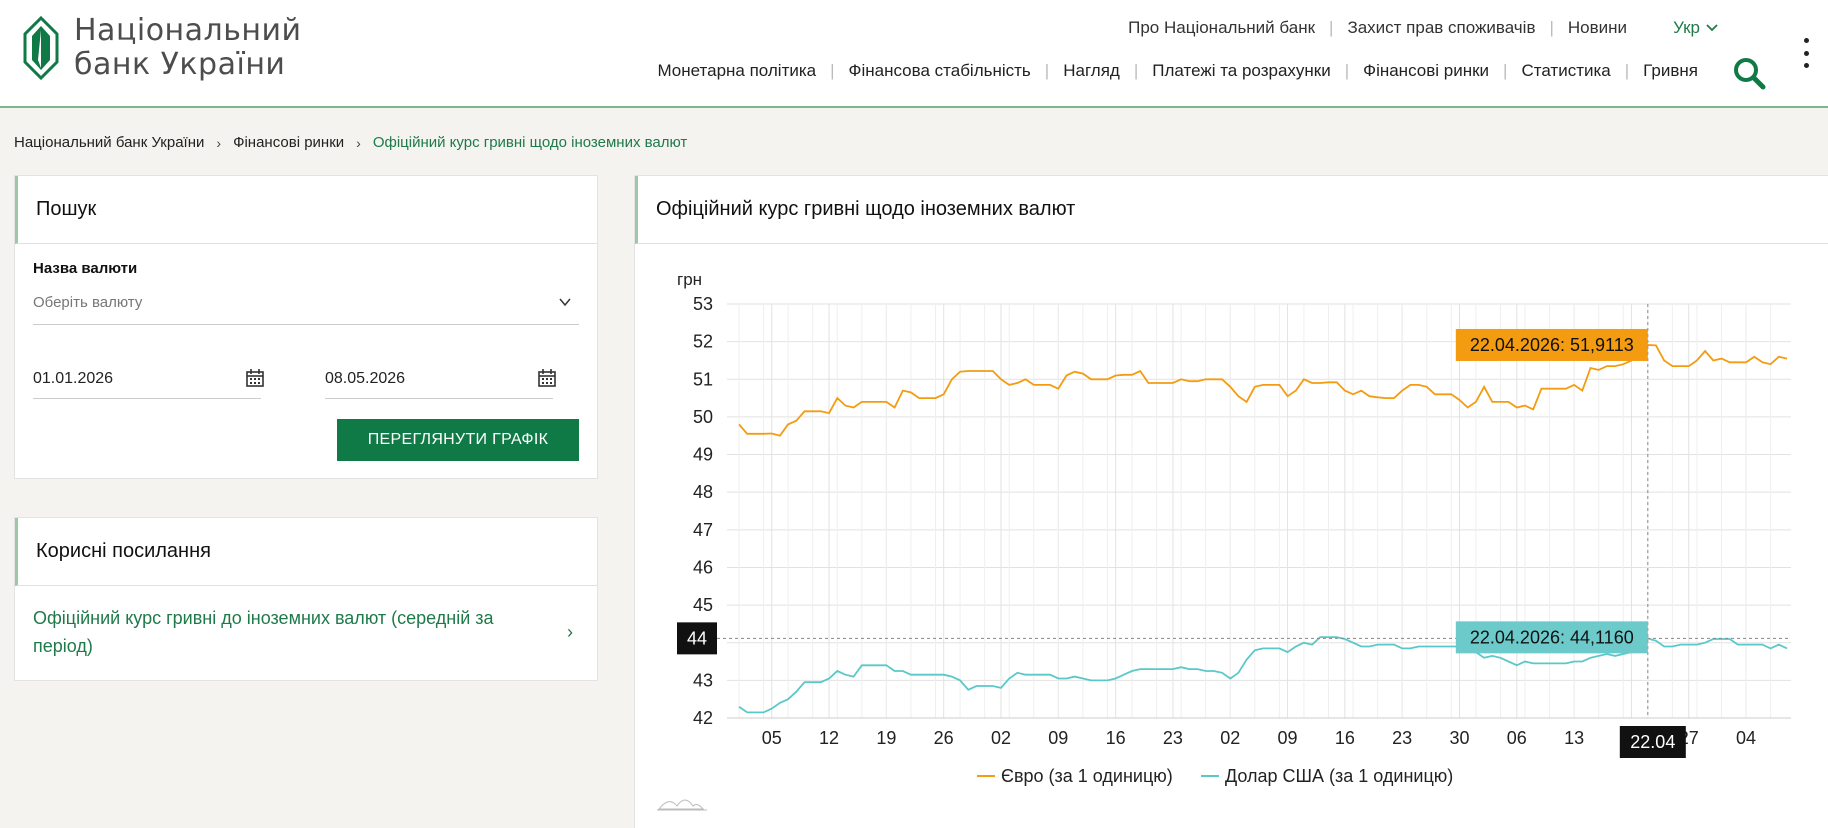  Describe the element at coordinates (148, 380) in the screenshot. I see `date-from-field: 01.01.2026` at that location.